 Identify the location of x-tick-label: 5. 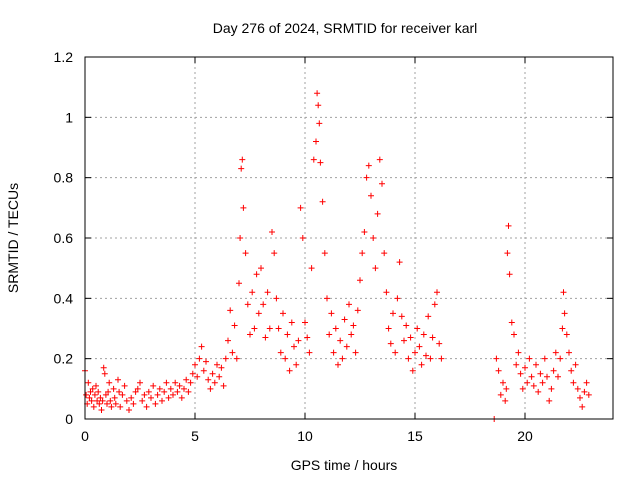
(195, 436).